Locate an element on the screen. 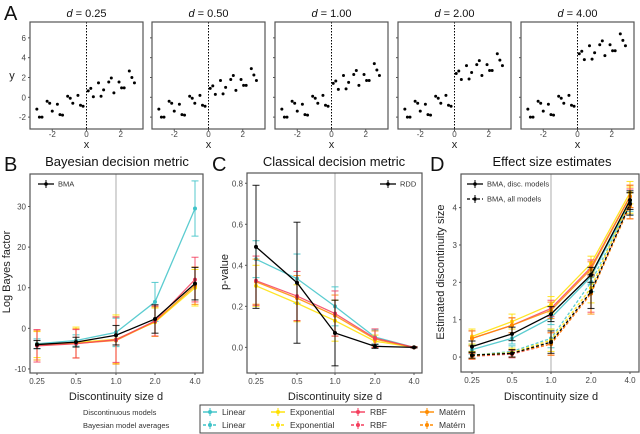  y-tick-label: 20 is located at coordinates (21, 247).